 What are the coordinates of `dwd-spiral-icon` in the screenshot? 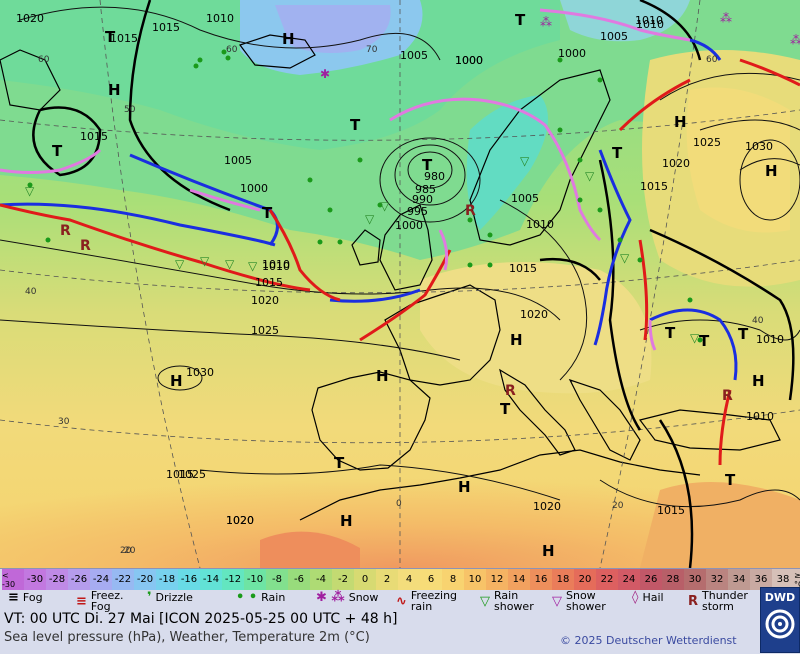 It's located at (780, 624).